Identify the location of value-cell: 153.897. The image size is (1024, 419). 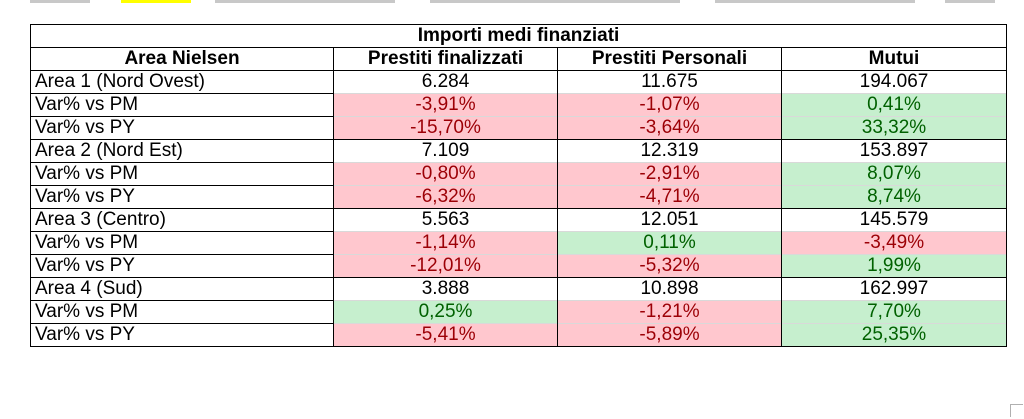
(894, 151).